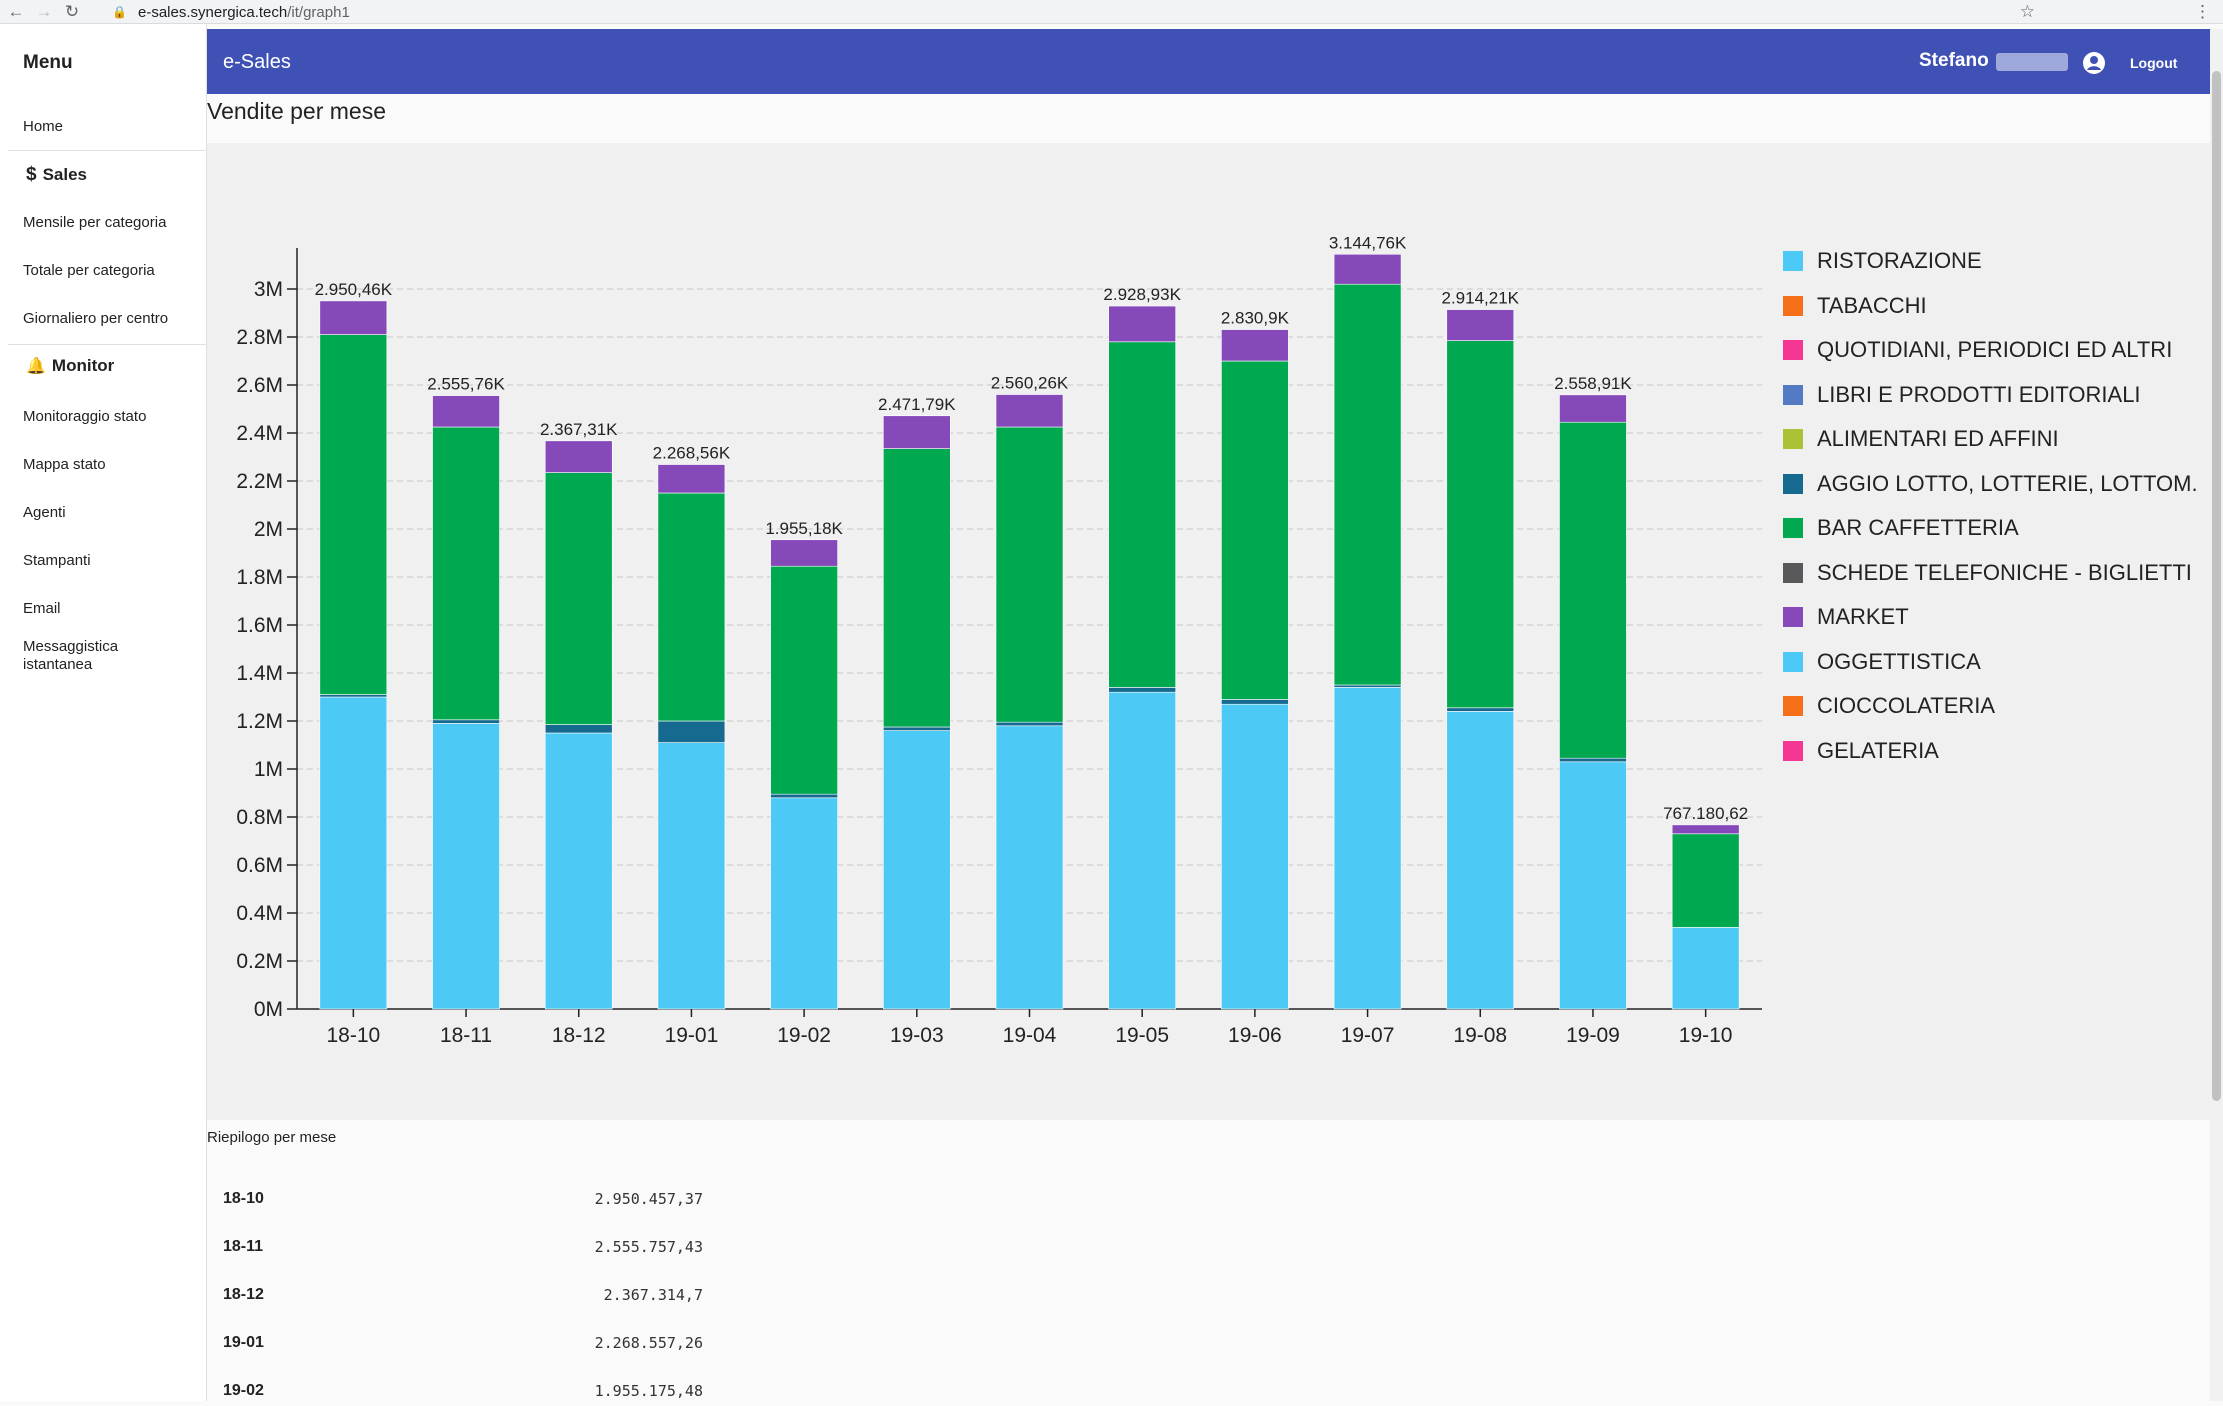 The width and height of the screenshot is (2223, 1406). I want to click on address-bar: 🔒 e-sales.synergica.tech/it/graph1, so click(1071, 12).